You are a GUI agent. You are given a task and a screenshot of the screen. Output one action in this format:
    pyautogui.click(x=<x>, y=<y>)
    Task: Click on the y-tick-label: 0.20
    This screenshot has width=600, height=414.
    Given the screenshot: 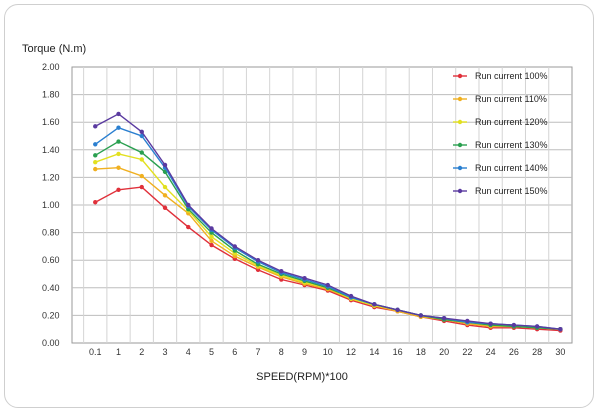 What is the action you would take?
    pyautogui.click(x=51, y=315)
    